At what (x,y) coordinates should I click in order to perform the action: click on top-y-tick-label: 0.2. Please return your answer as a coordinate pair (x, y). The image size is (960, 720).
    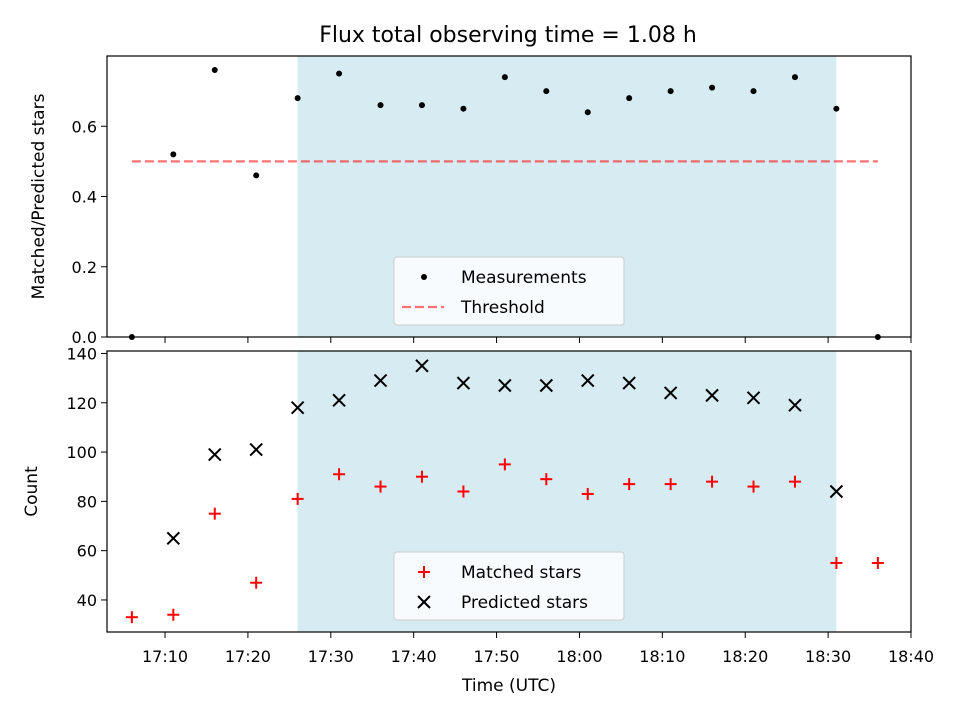
    Looking at the image, I should click on (84, 267).